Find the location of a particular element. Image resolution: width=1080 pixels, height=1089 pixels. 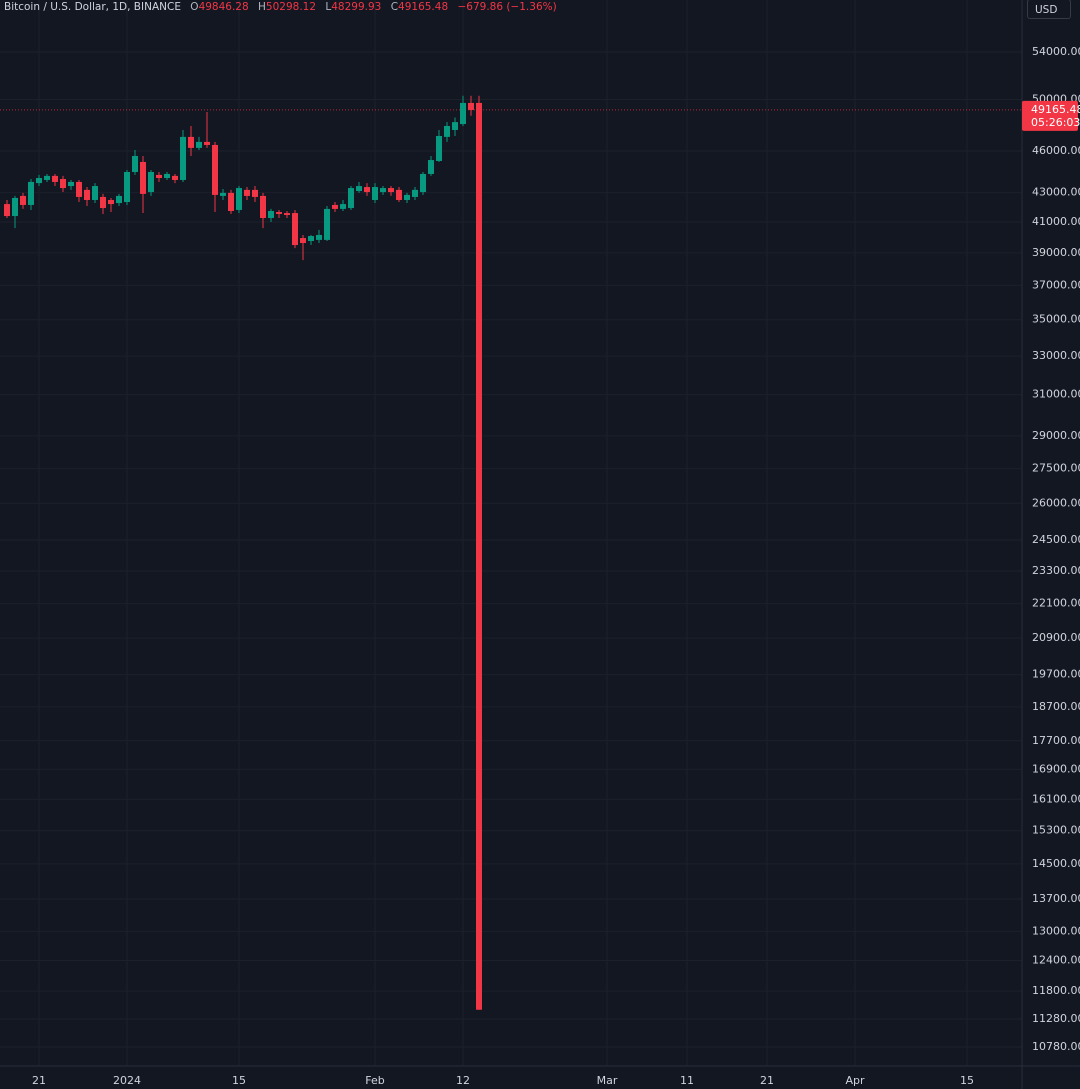

y-tick-label: 18700.00 is located at coordinates (1056, 706).